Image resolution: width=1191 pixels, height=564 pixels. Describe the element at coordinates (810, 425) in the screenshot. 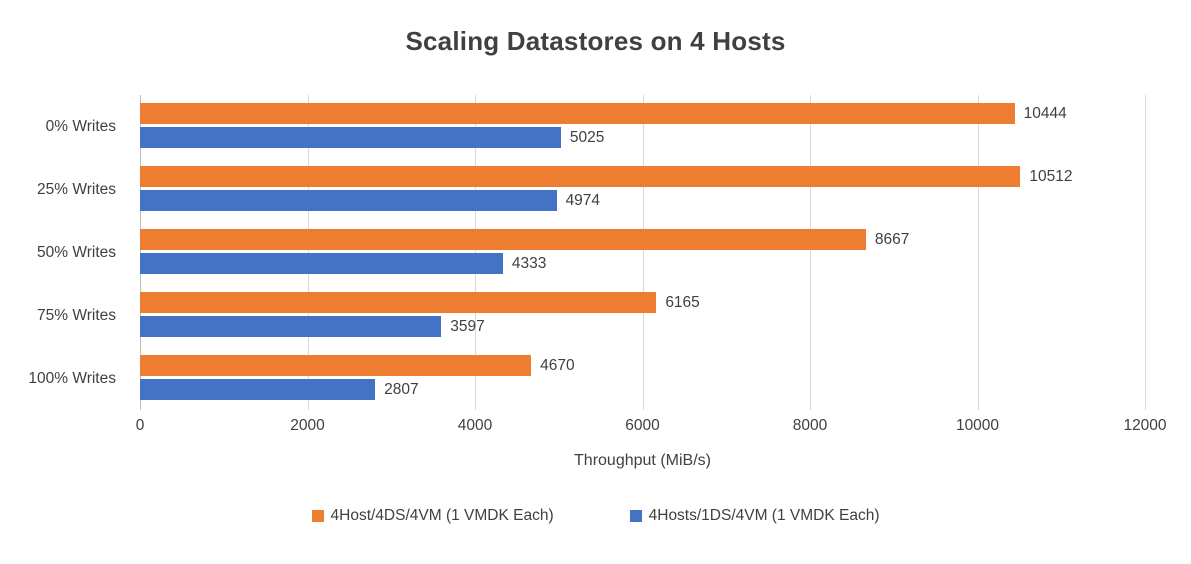

I see `x-tick-label: 8000` at that location.